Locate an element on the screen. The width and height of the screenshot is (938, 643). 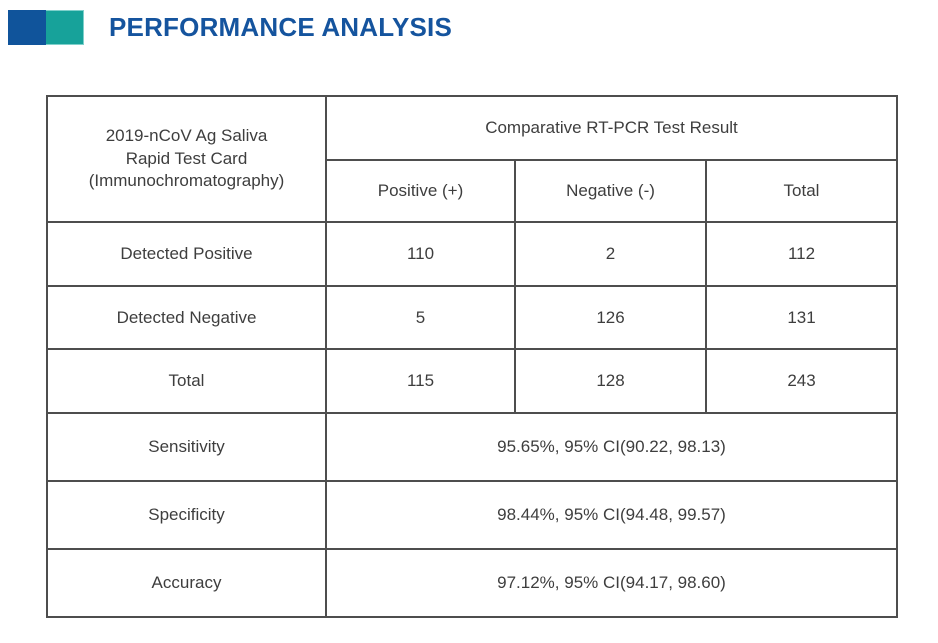
value-cell-positive: 5 is located at coordinates (420, 317).